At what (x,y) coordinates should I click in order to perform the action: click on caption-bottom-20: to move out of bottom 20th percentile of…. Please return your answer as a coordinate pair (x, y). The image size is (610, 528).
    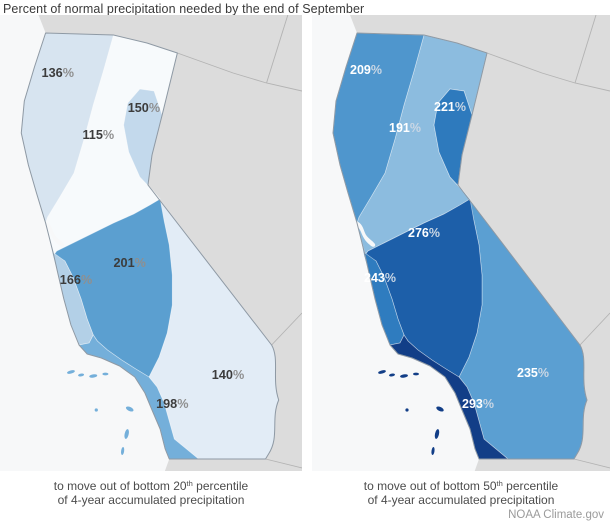
    Looking at the image, I should click on (151, 492).